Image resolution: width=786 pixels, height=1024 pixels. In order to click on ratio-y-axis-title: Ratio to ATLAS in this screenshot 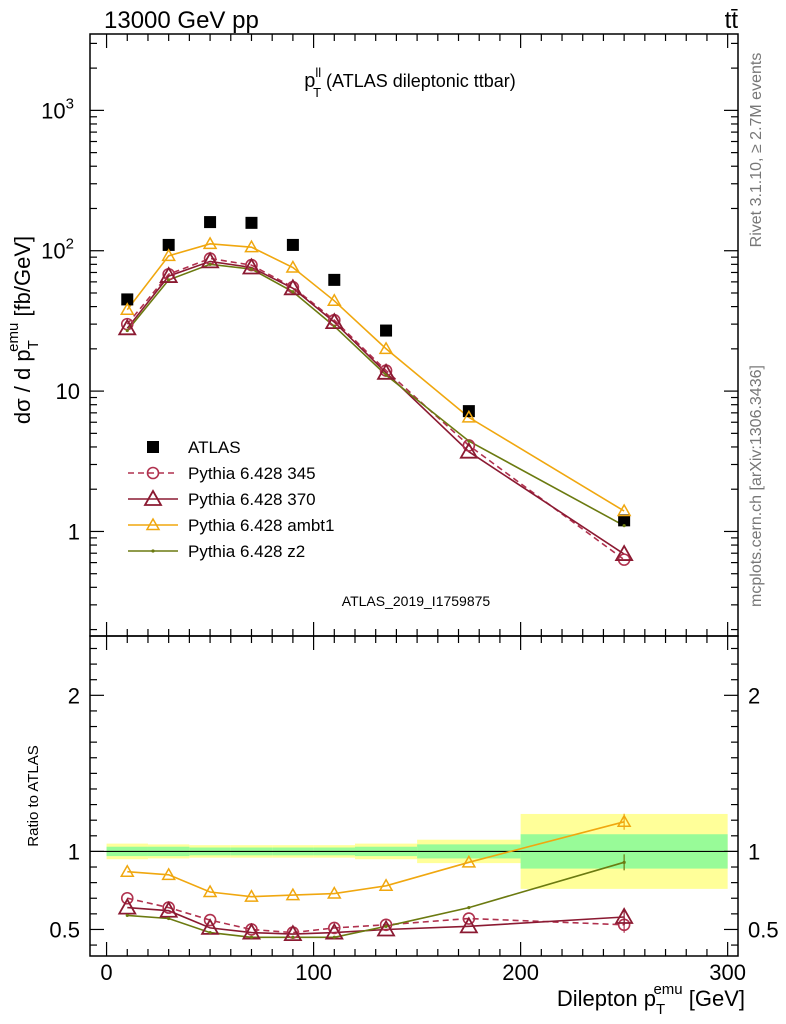, I will do `click(33, 795)`.